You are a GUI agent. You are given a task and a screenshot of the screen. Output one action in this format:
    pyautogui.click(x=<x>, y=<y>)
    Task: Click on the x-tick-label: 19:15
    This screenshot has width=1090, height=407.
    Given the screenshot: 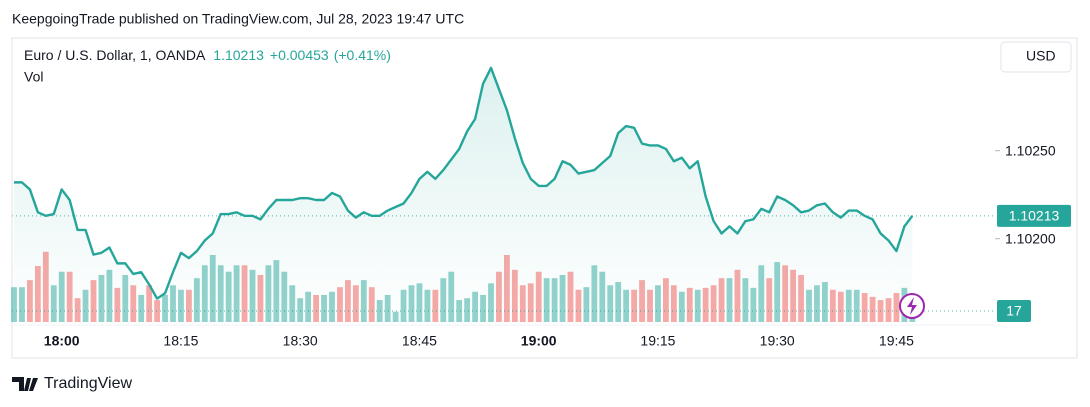 What is the action you would take?
    pyautogui.click(x=657, y=341)
    